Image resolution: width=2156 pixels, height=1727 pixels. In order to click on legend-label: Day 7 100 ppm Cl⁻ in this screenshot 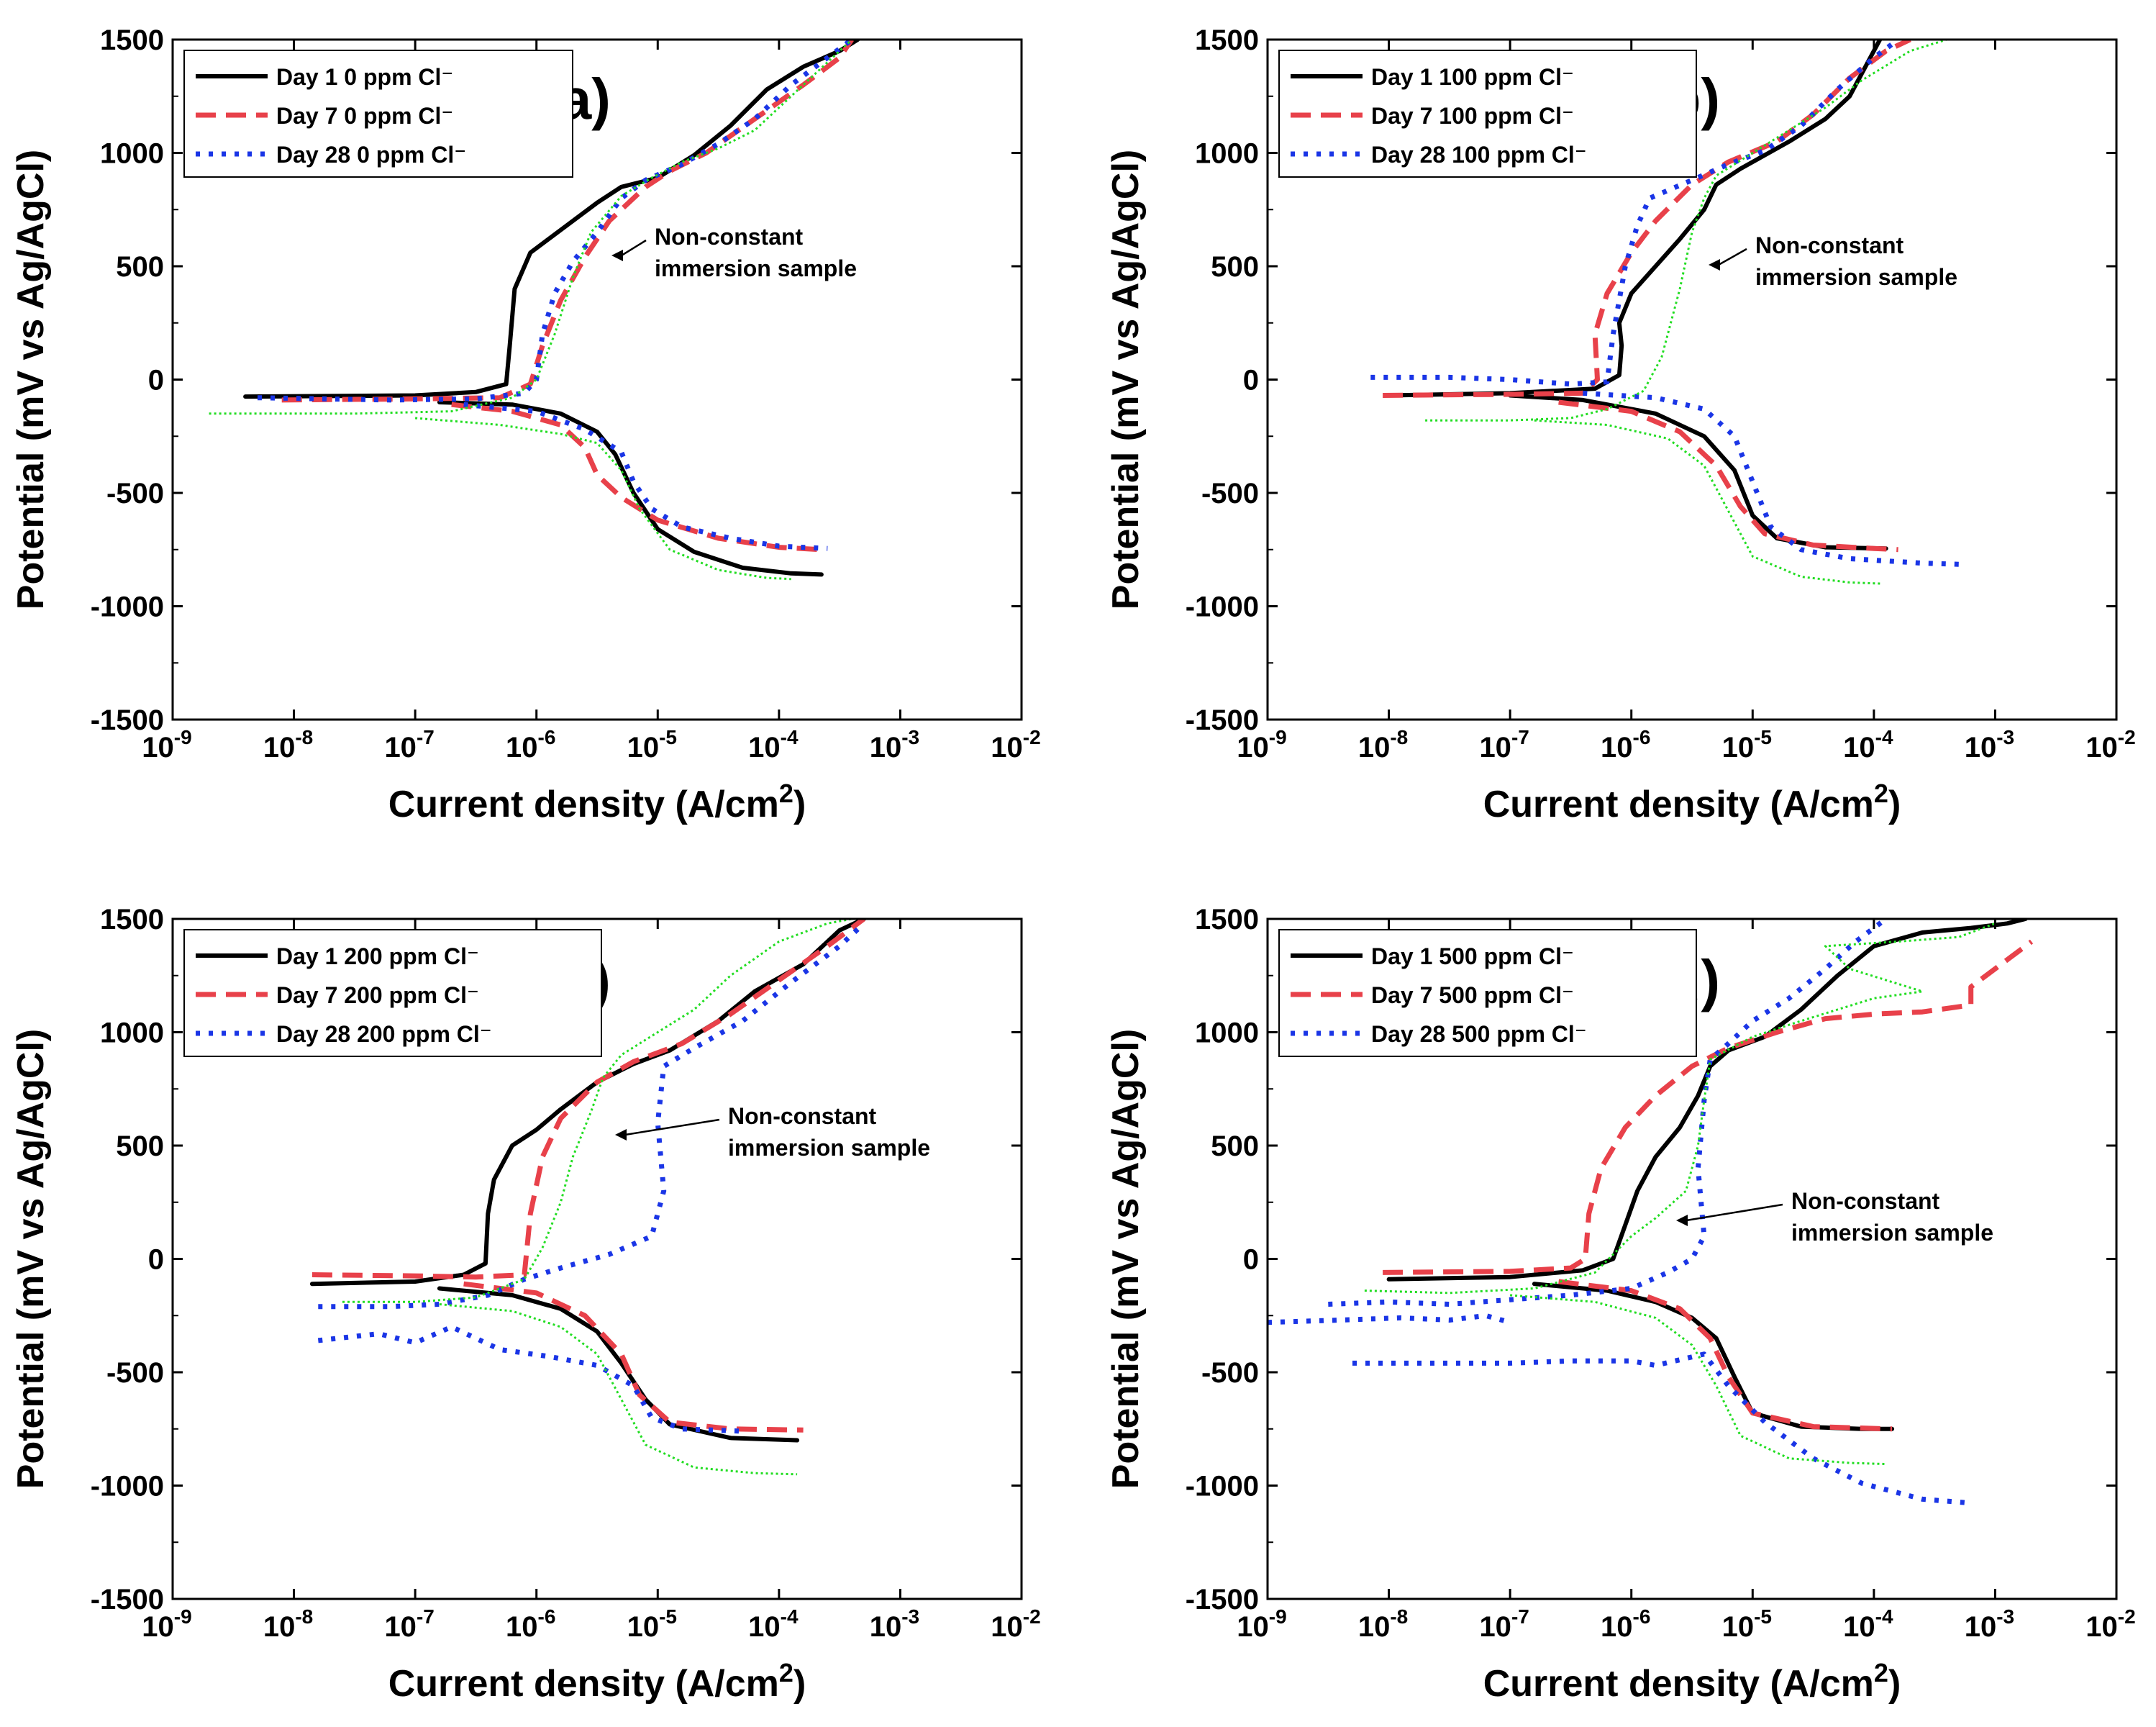, I will do `click(1472, 116)`.